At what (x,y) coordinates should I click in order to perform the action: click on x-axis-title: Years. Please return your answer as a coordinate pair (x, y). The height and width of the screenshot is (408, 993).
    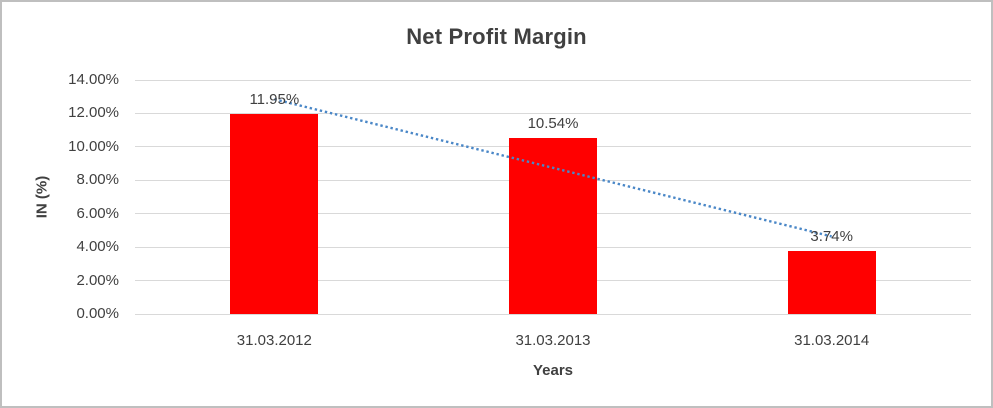
    Looking at the image, I should click on (553, 370).